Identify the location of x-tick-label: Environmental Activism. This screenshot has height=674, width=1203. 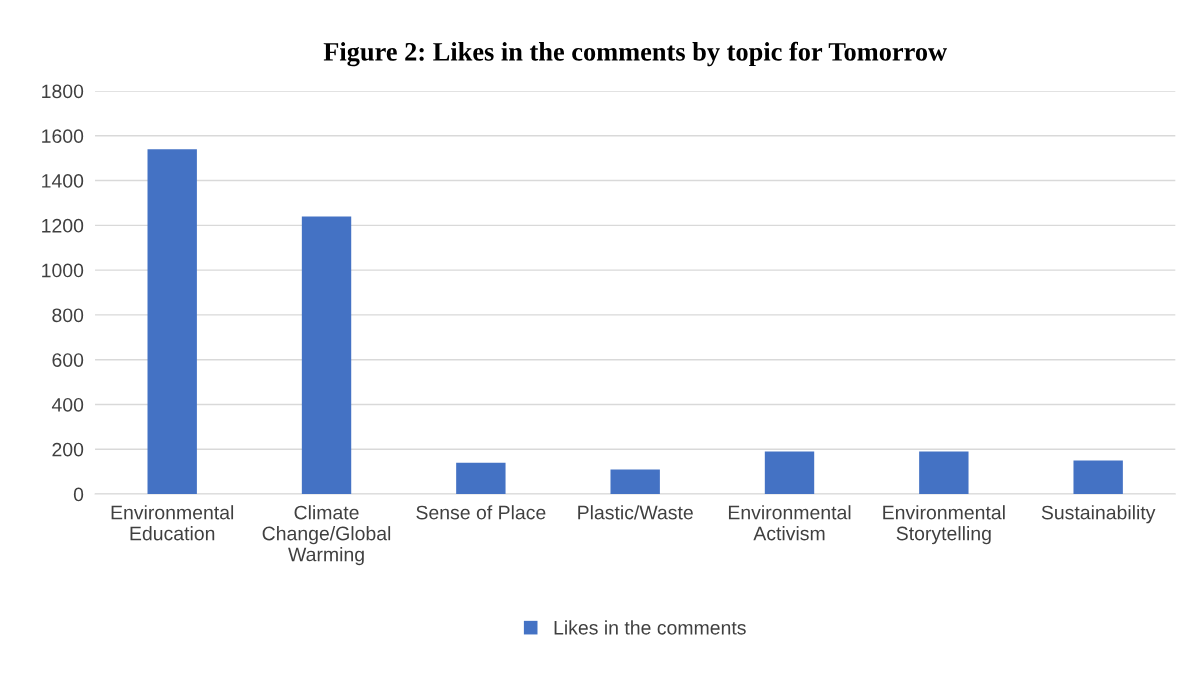
(789, 523).